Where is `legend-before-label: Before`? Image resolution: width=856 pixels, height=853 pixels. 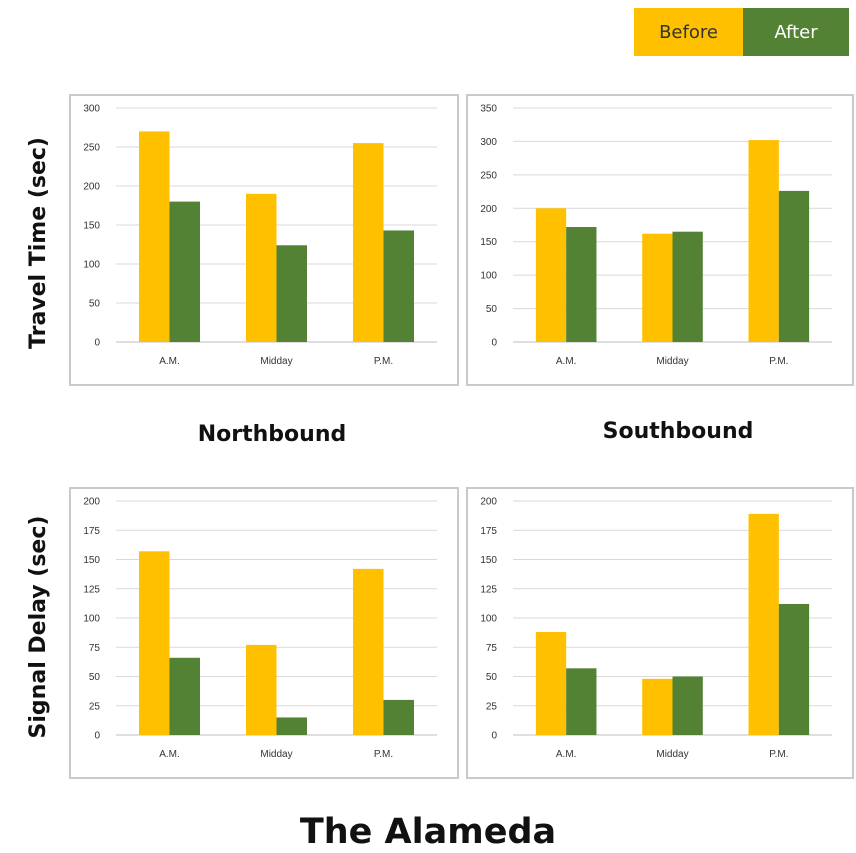 legend-before-label: Before is located at coordinates (688, 32).